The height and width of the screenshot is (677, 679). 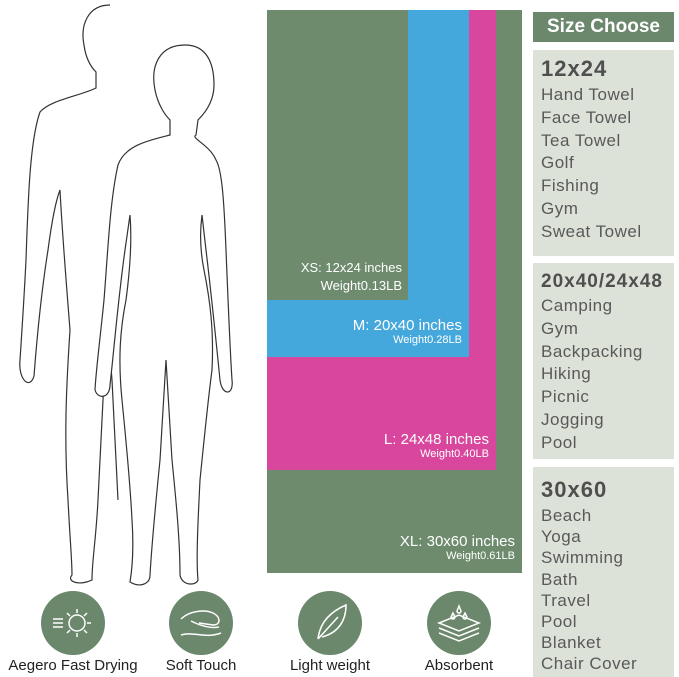 I want to click on list-item: Golf, so click(x=558, y=163).